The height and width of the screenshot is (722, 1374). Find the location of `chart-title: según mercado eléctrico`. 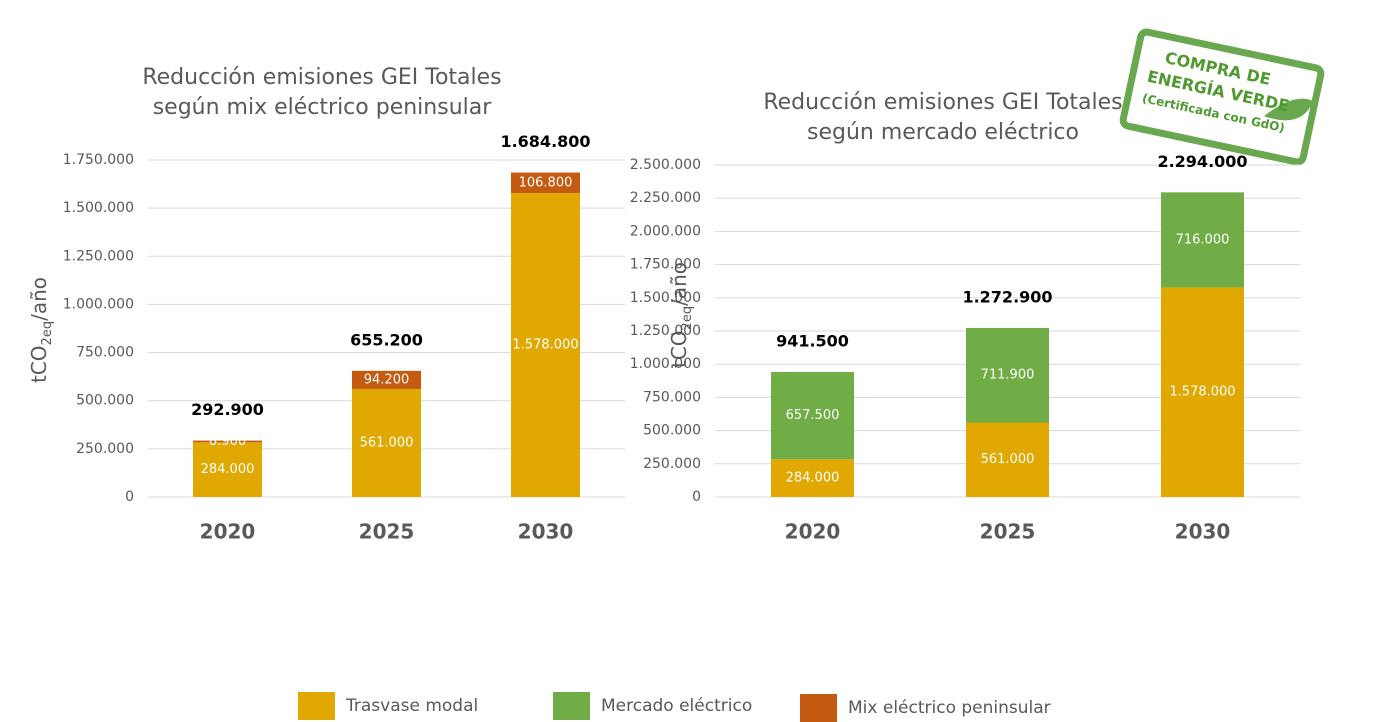

chart-title: según mercado eléctrico is located at coordinates (943, 132).